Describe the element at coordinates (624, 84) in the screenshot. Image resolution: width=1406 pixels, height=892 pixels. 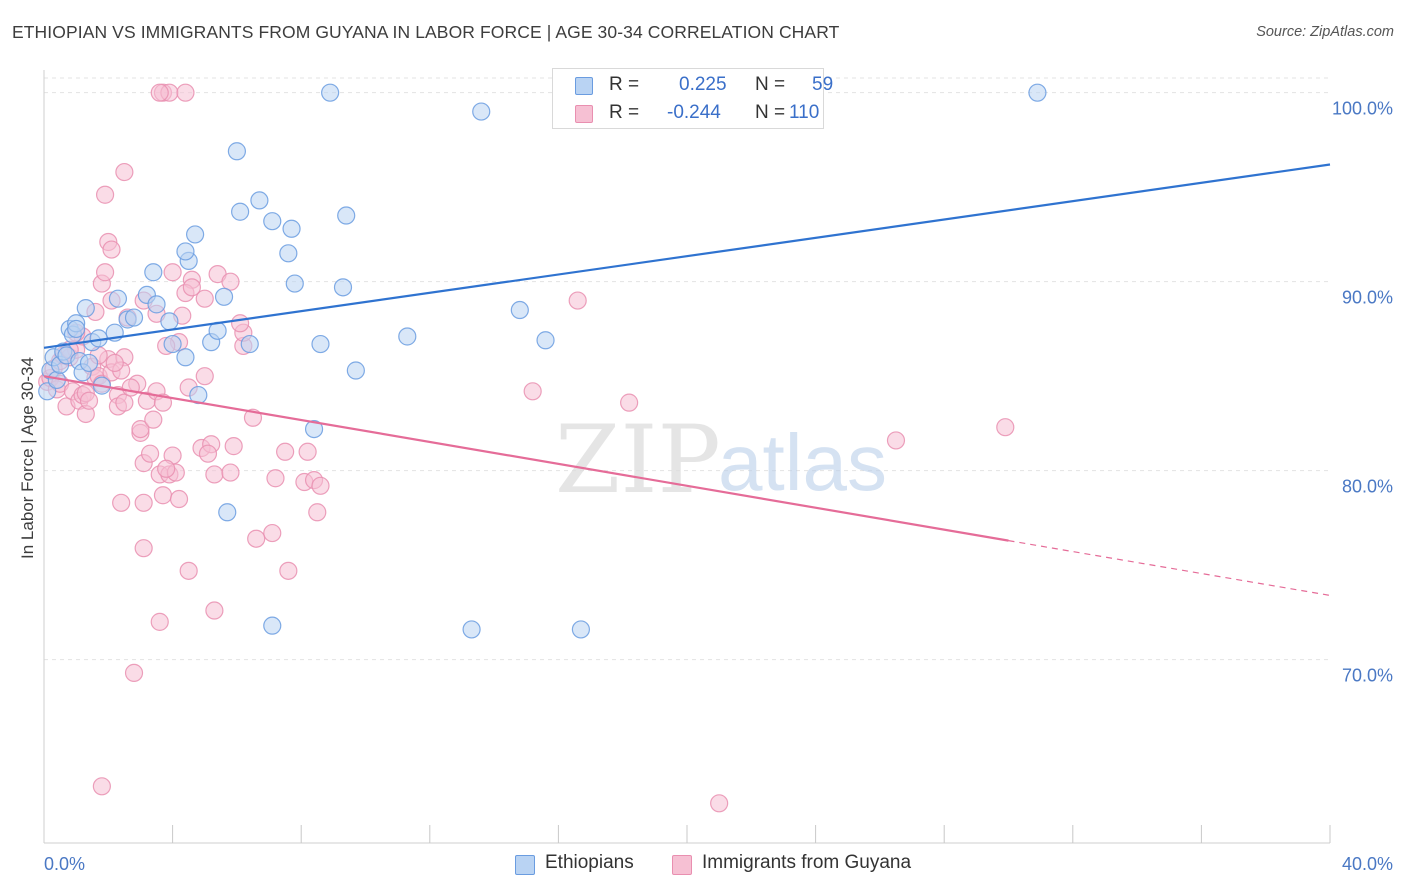
I see `r-label: R =` at that location.